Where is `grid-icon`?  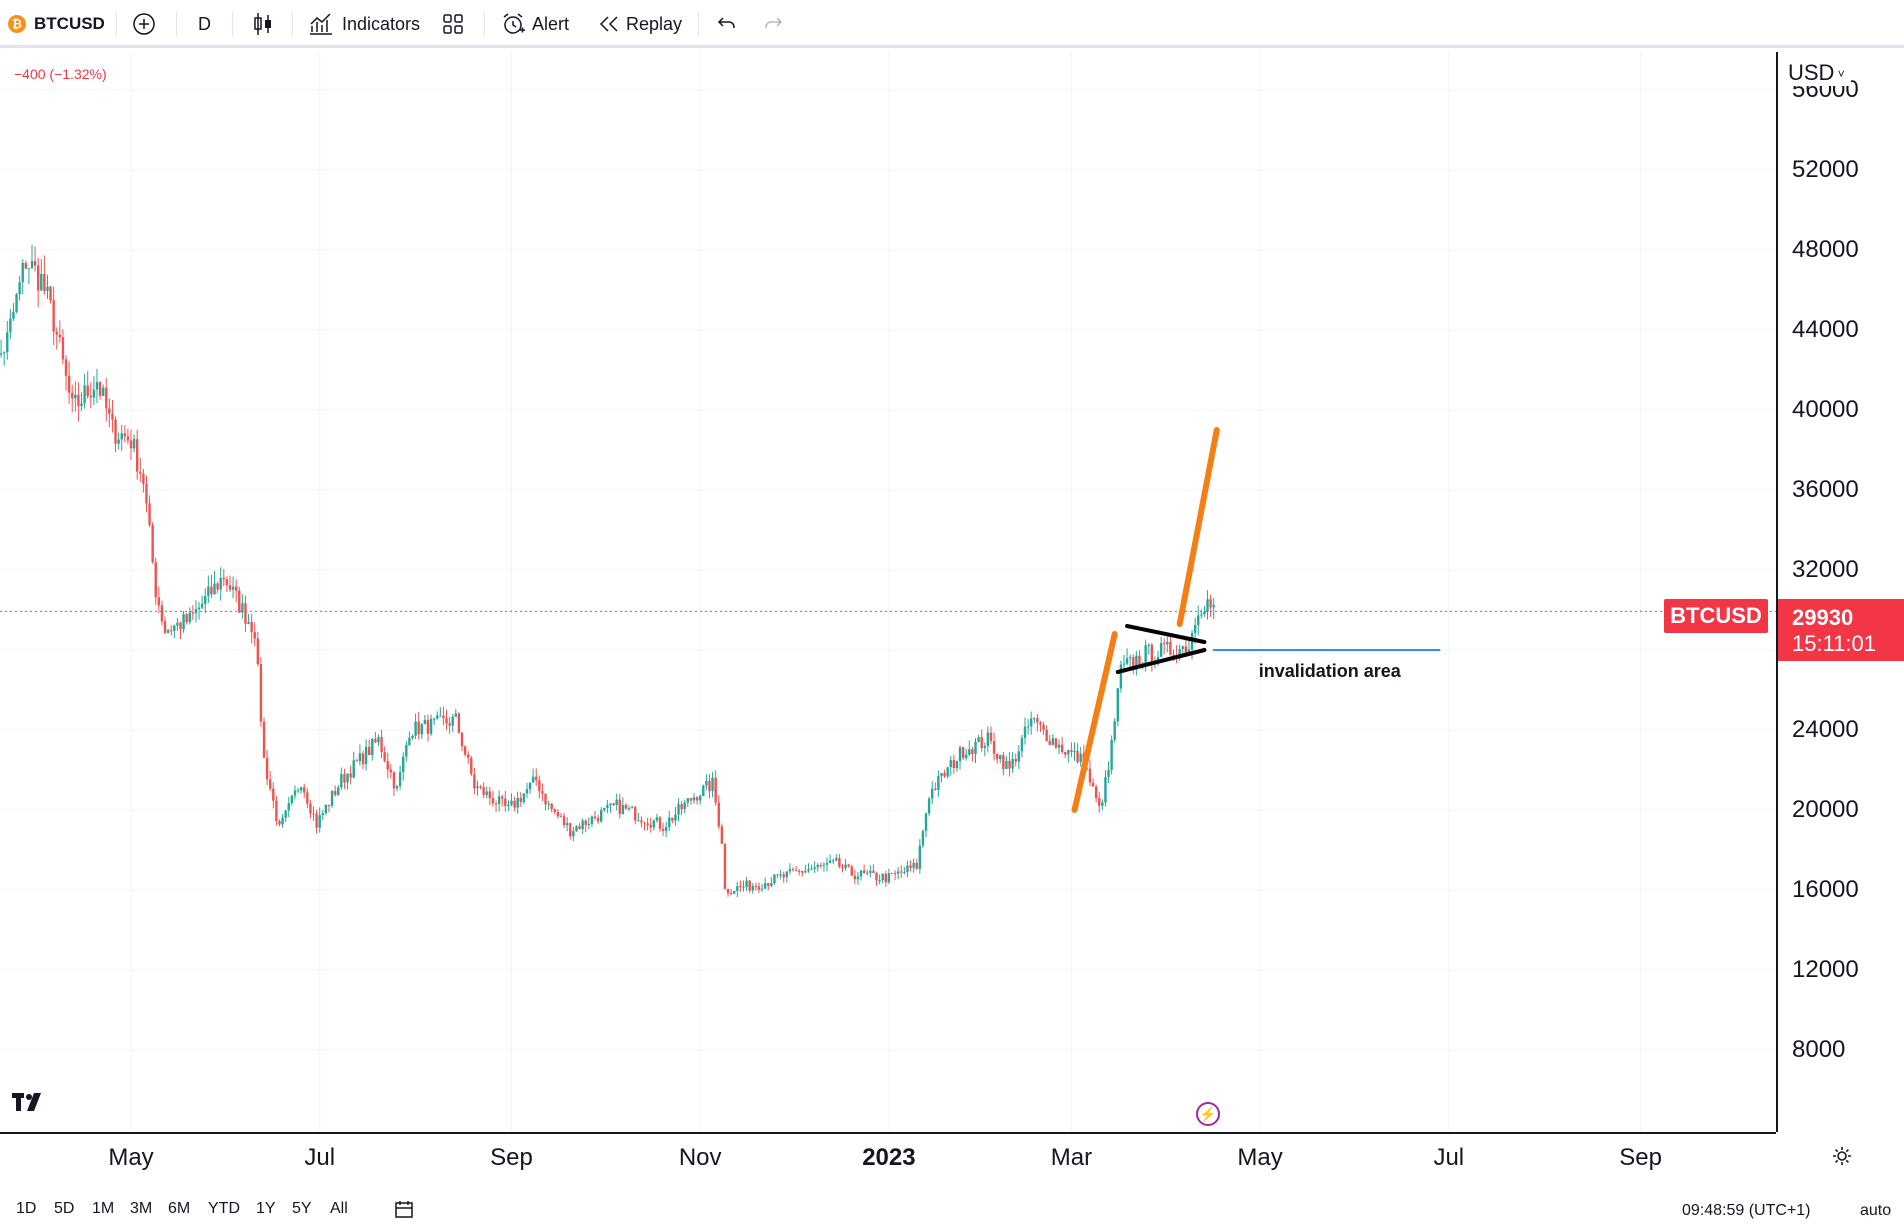 grid-icon is located at coordinates (453, 24).